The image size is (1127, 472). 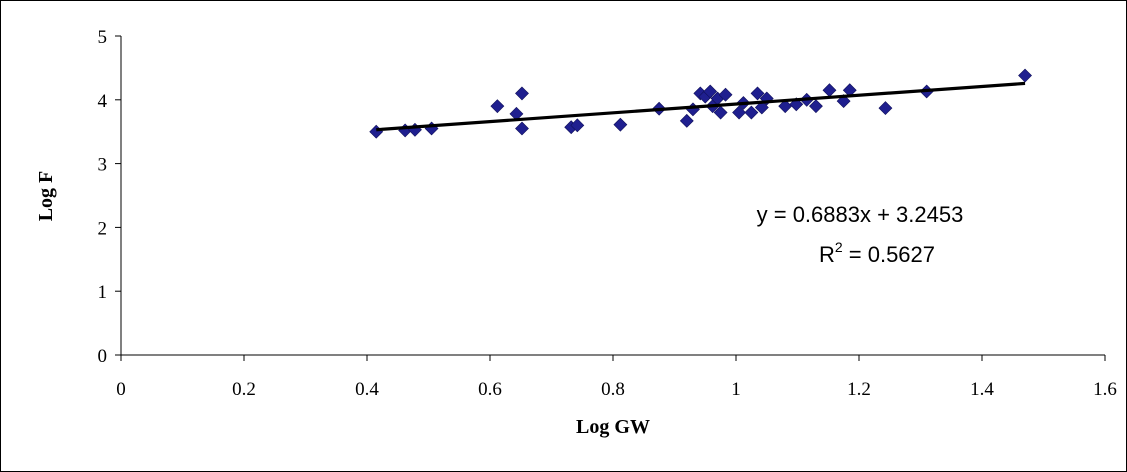 I want to click on x-tick-label: 0.2, so click(x=244, y=389).